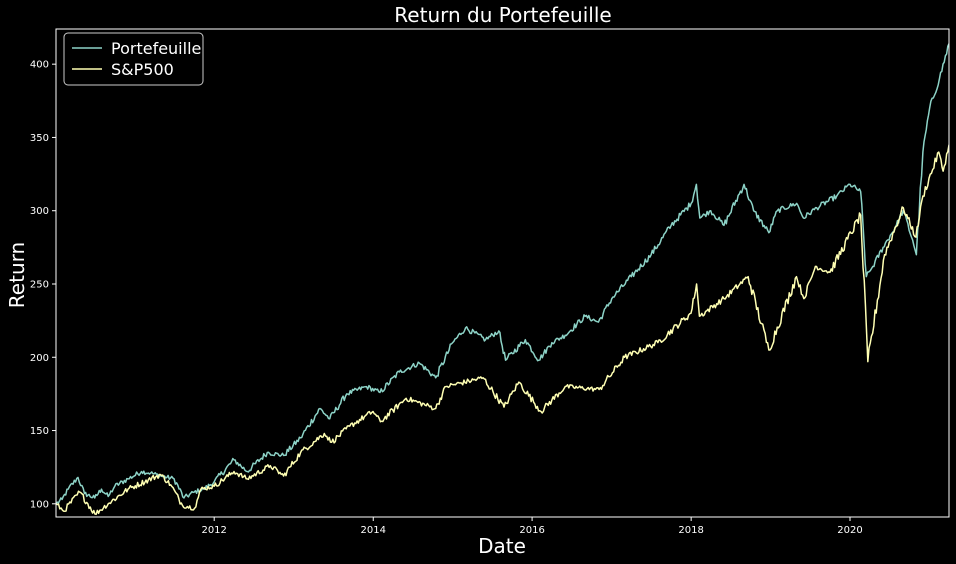  What do you see at coordinates (142, 69) in the screenshot?
I see `legend-label-sp500: S&P500` at bounding box center [142, 69].